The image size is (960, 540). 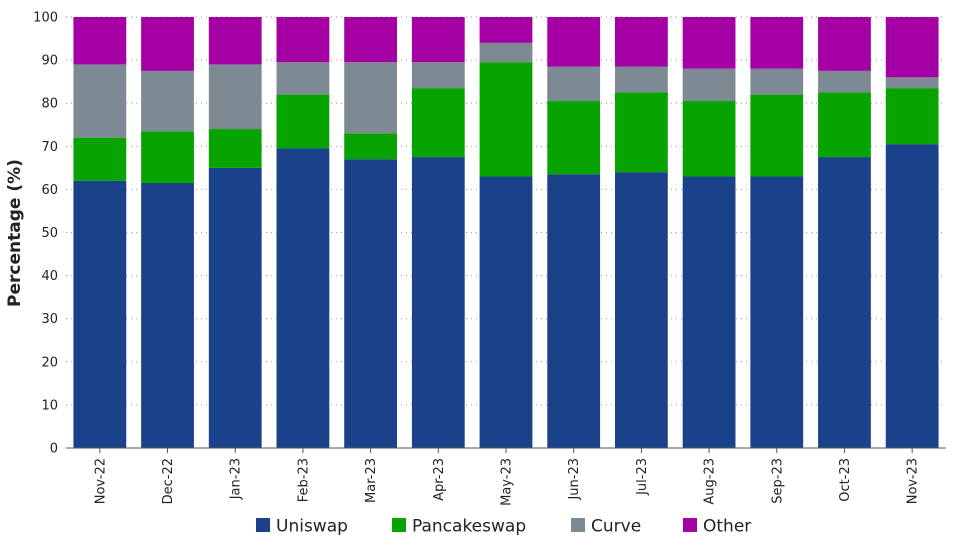 I want to click on x-tick-label-dec-22: Dec-22, so click(x=168, y=481).